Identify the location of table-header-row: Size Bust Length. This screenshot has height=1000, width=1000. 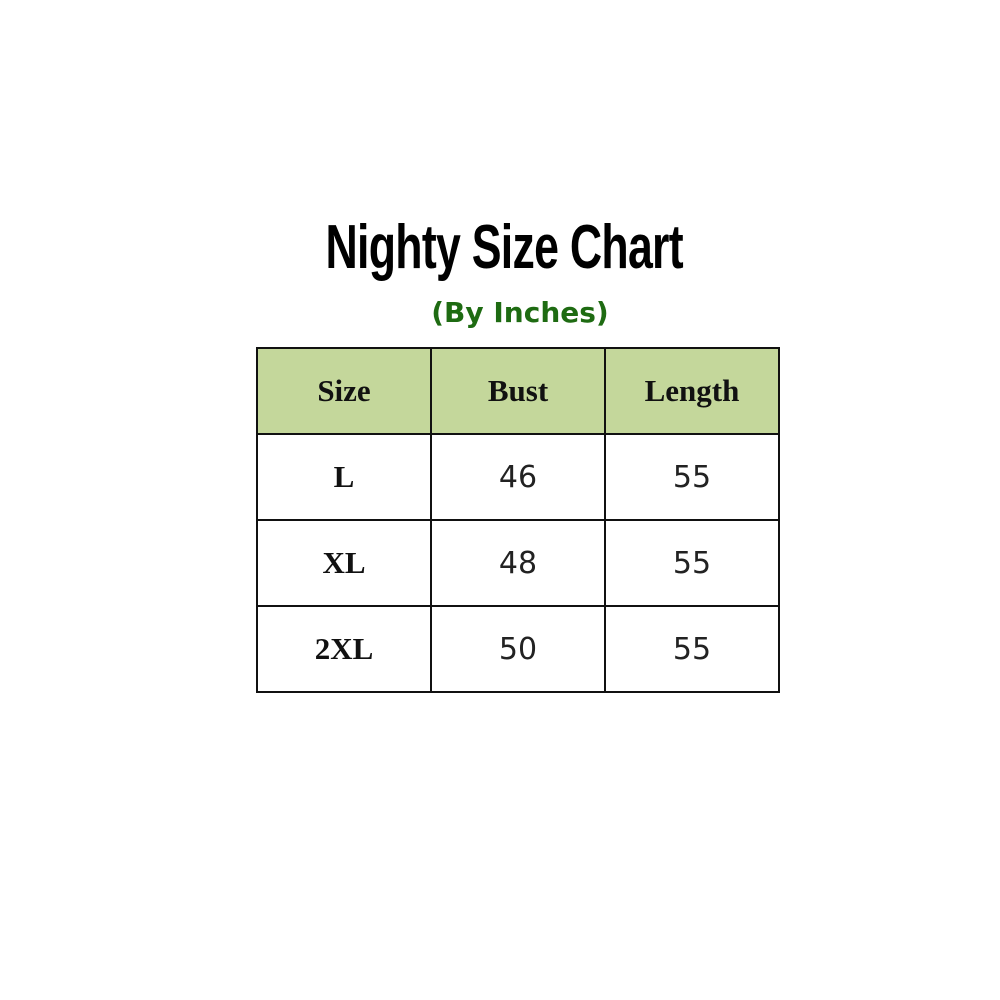
(518, 391).